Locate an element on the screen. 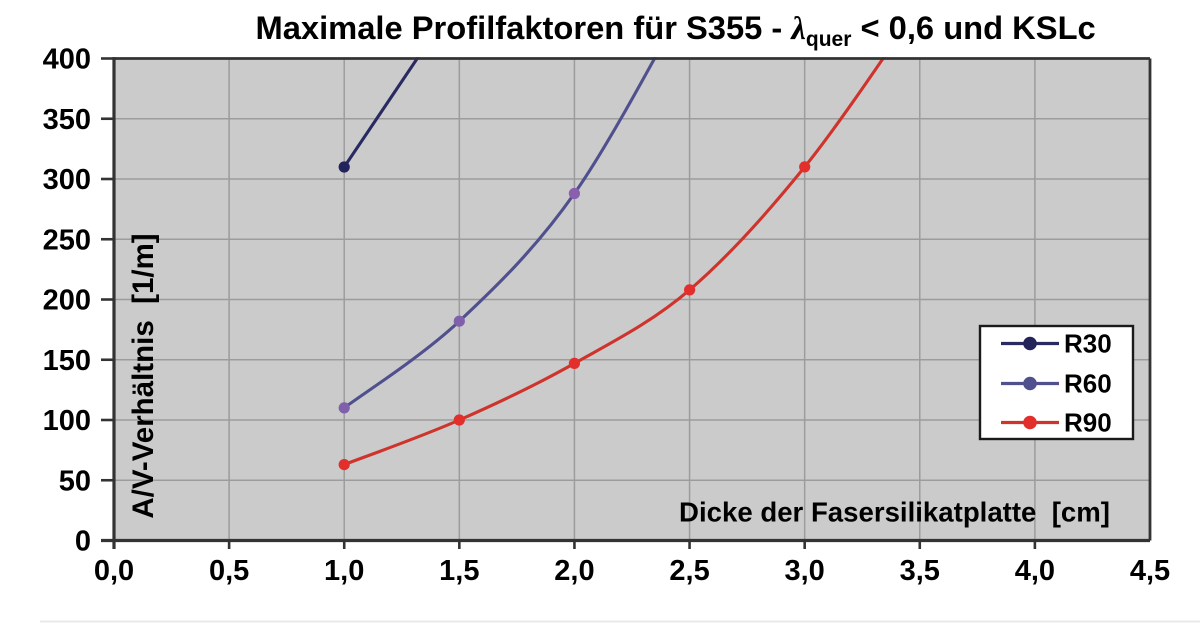 Image resolution: width=1200 pixels, height=630 pixels. svg-text: 1,0 is located at coordinates (344, 571).